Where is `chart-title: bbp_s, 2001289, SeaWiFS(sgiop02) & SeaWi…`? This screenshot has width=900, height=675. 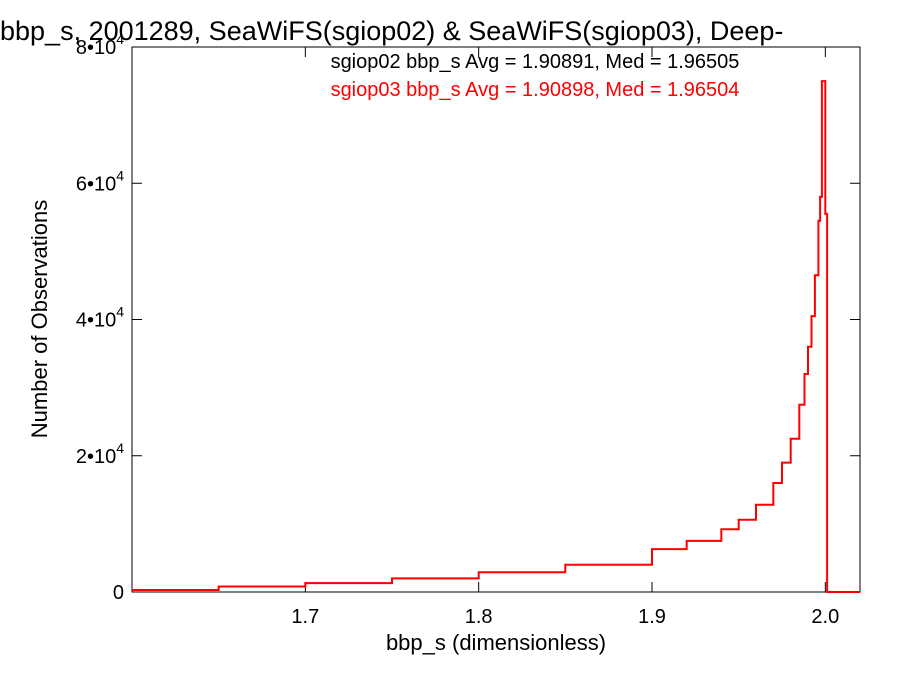
chart-title: bbp_s, 2001289, SeaWiFS(sgiop02) & SeaWi… is located at coordinates (391, 31).